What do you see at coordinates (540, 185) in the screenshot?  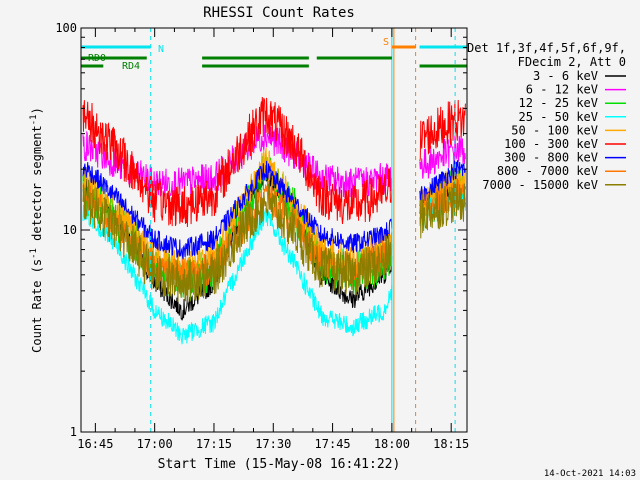 I see `legend-label: 7000 - 15000 keV` at bounding box center [540, 185].